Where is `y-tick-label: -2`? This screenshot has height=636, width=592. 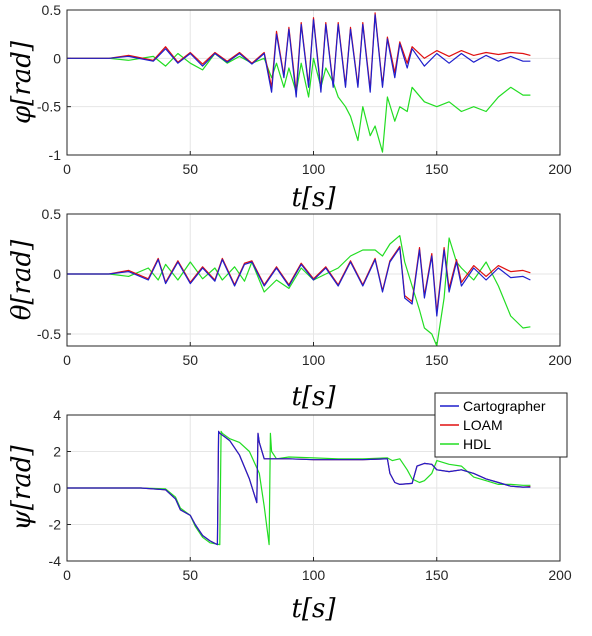 y-tick-label: -2 is located at coordinates (55, 525).